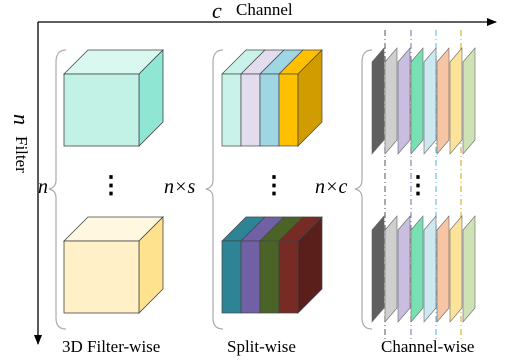 Image resolution: width=506 pixels, height=360 pixels. What do you see at coordinates (43, 187) in the screenshot?
I see `multiplier-filter-wise: n` at bounding box center [43, 187].